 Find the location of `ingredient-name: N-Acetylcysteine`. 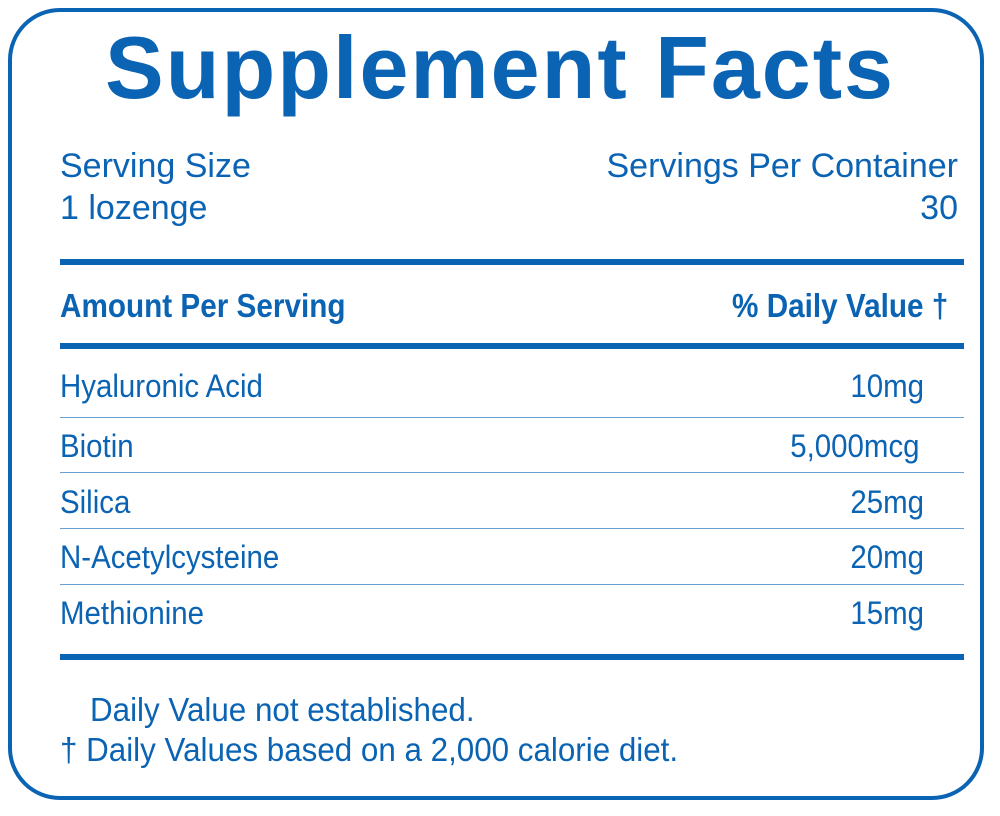

ingredient-name: N-Acetylcysteine is located at coordinates (170, 557).